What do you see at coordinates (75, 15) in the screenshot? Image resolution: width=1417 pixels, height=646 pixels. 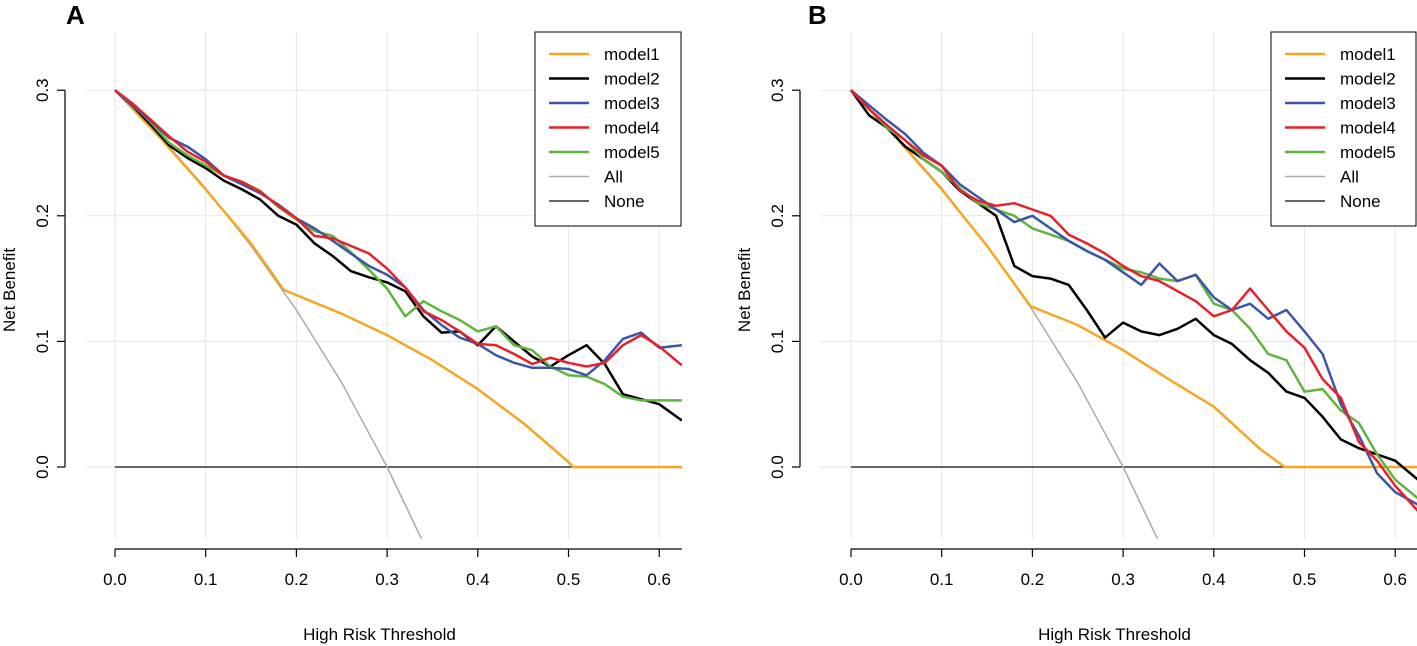 I see `panel-label: A` at bounding box center [75, 15].